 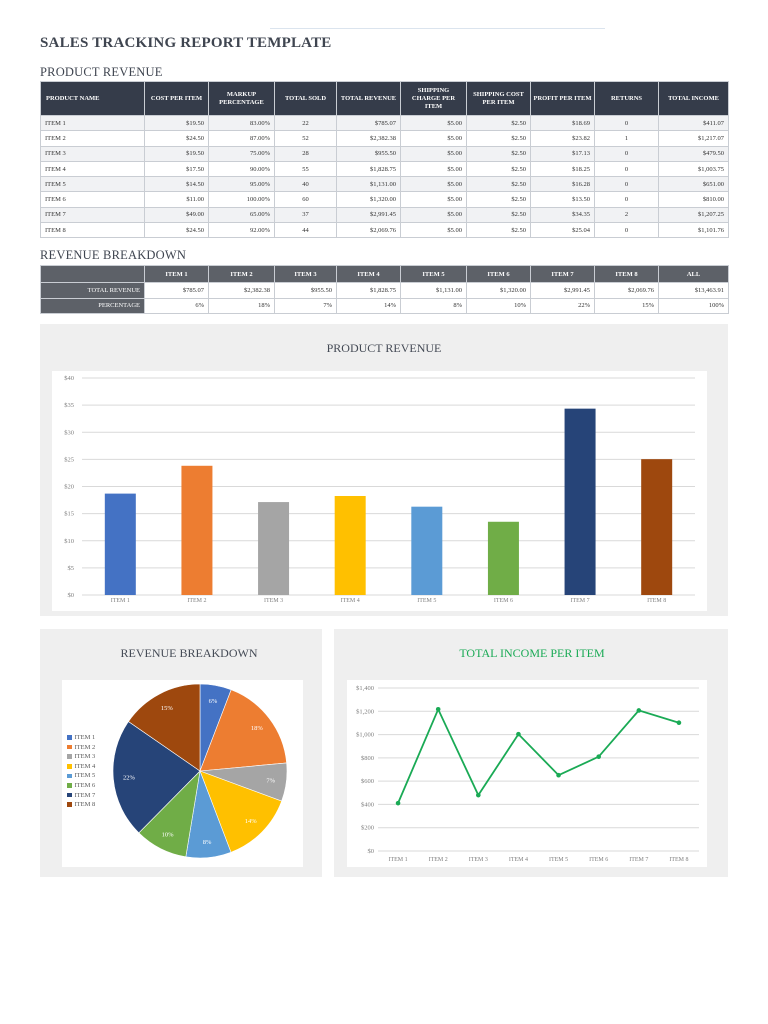 I want to click on column-header-all: ALL, so click(x=693, y=274).